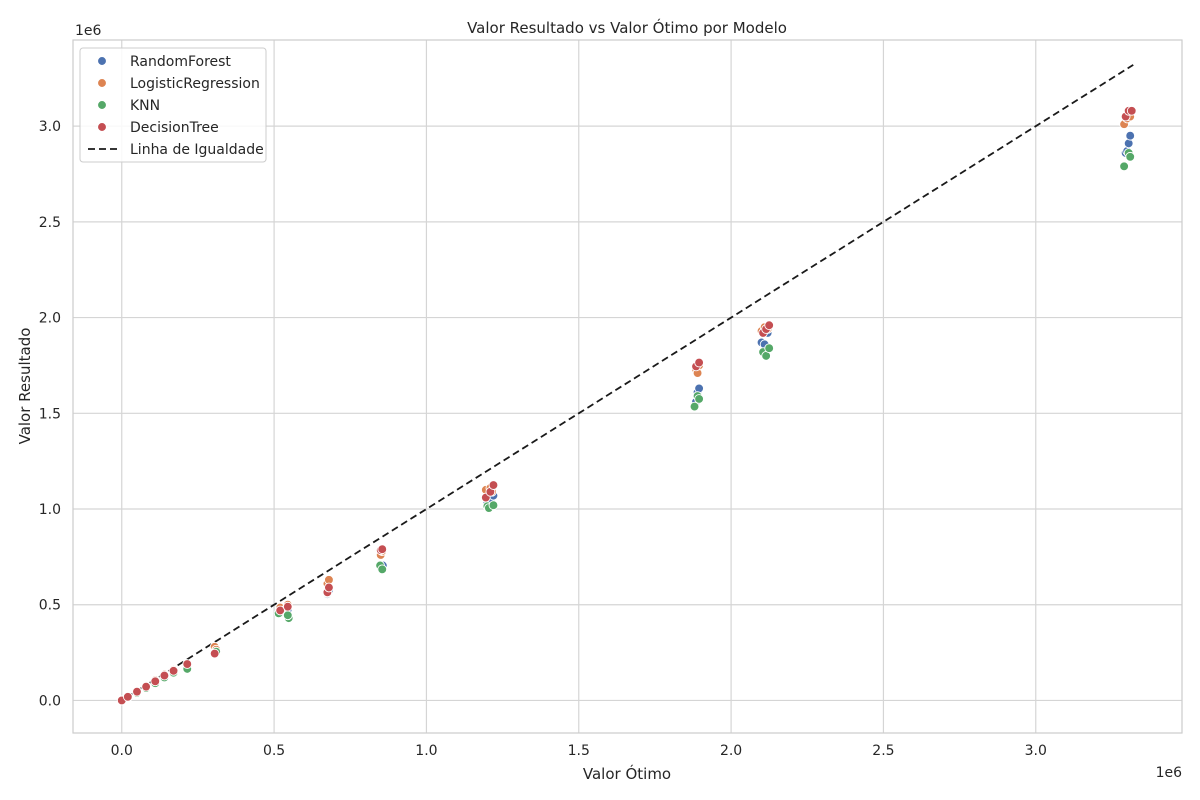 This screenshot has width=1200, height=800. I want to click on x-axis-label: Valor Ótimo, so click(627, 773).